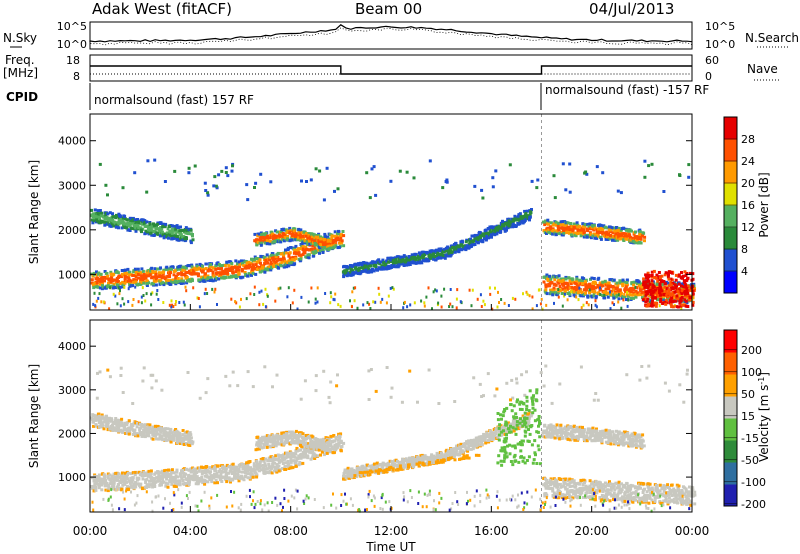  Describe the element at coordinates (744, 249) in the screenshot. I see `colorbar-tick-label: 8` at that location.